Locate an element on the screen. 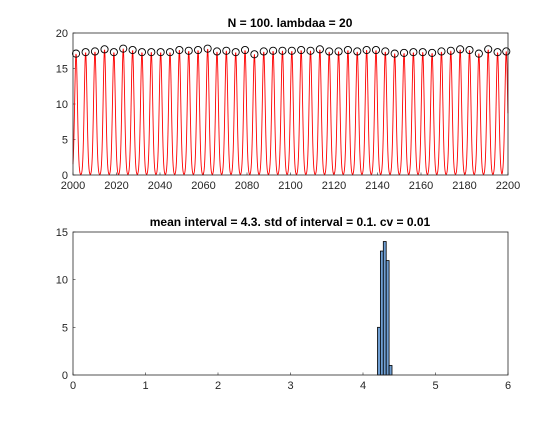 This screenshot has width=560, height=425. top|0-y-tick-label: 15 is located at coordinates (62, 70).